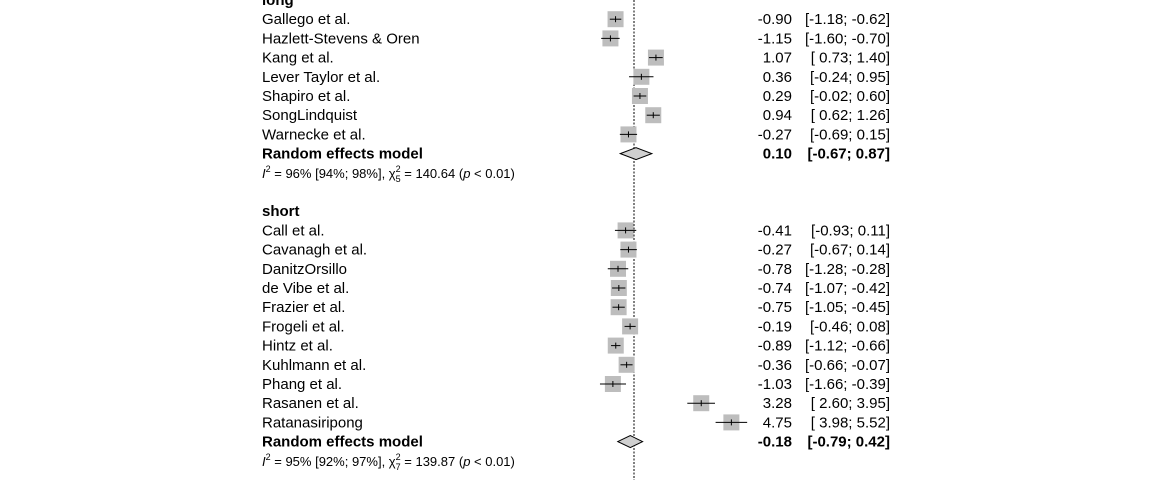  What do you see at coordinates (777, 77) in the screenshot?
I see `study-estimate: 0.36` at bounding box center [777, 77].